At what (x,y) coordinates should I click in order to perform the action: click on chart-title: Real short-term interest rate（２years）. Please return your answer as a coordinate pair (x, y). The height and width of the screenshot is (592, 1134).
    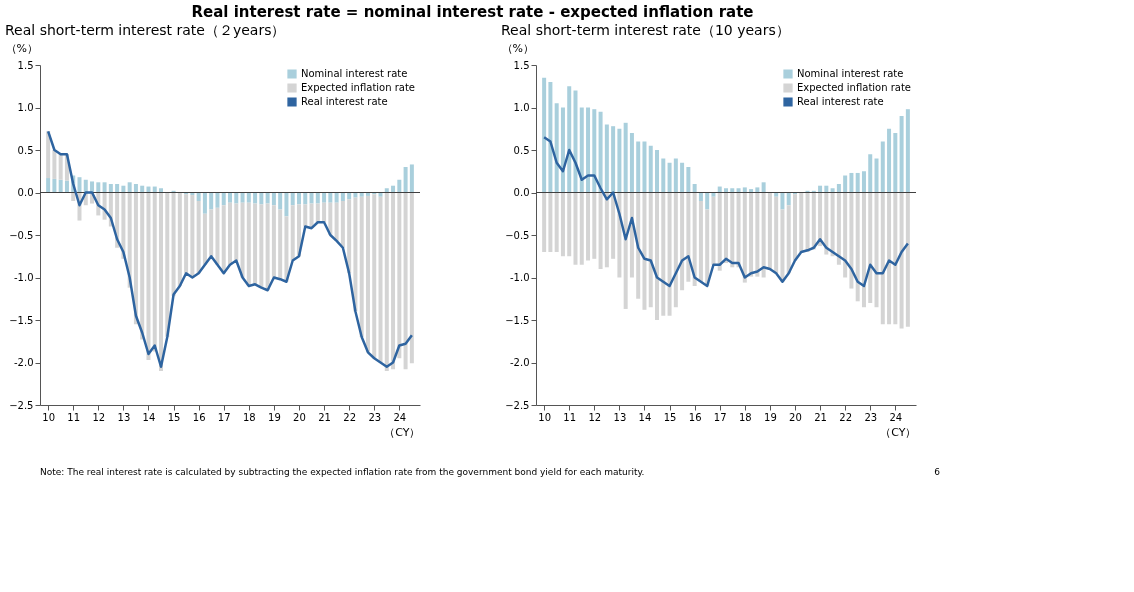
    Looking at the image, I should click on (145, 30).